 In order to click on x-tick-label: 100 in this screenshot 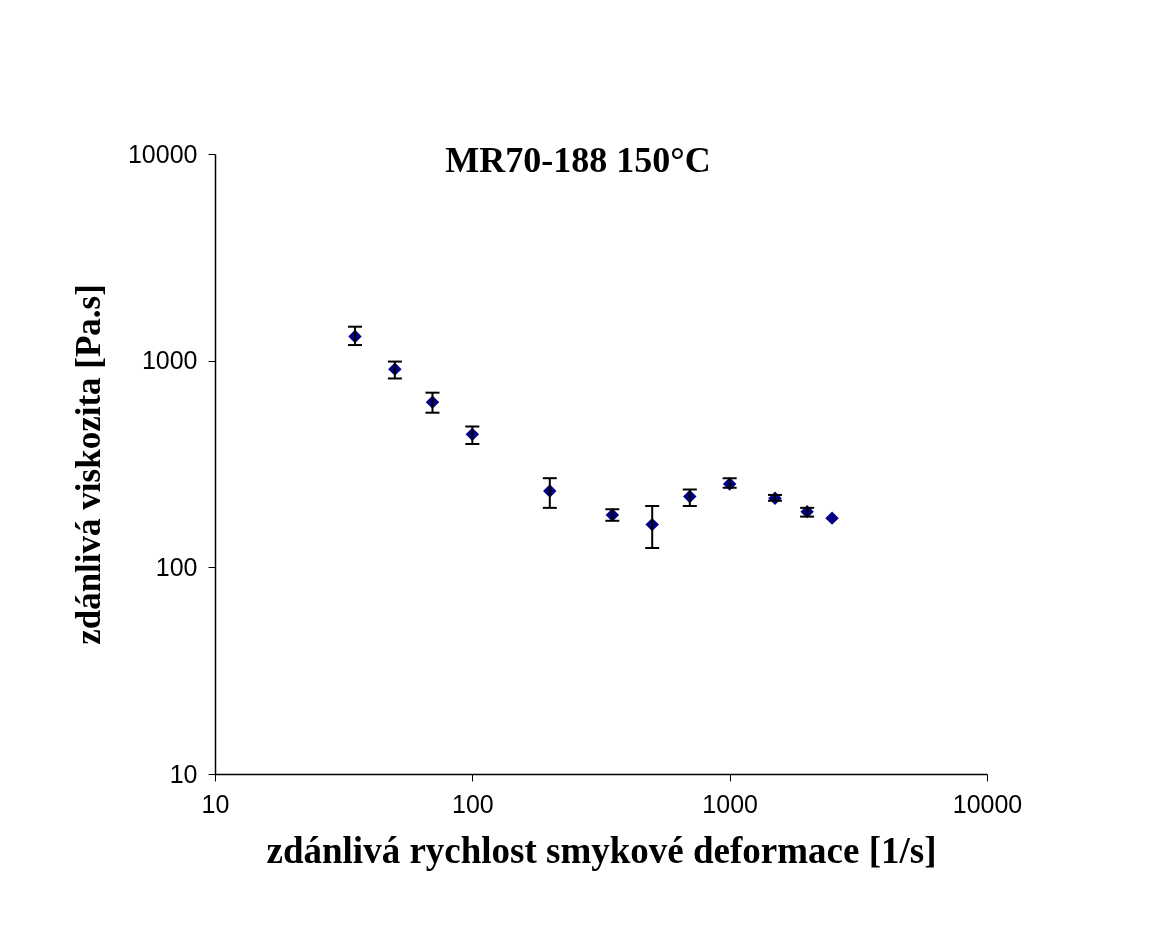, I will do `click(472, 803)`.